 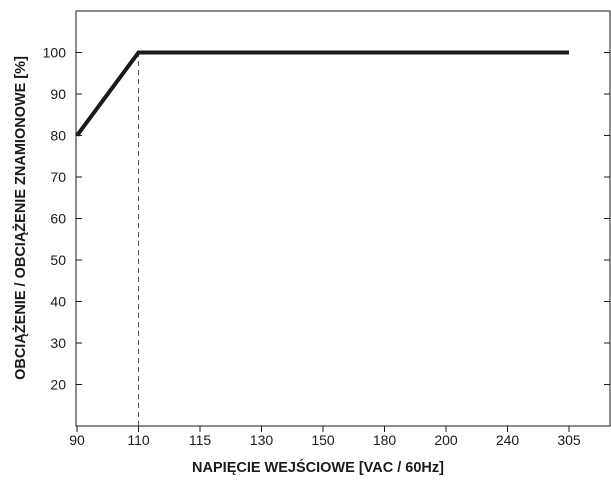 I want to click on x-tick-label: 115, so click(x=200, y=440).